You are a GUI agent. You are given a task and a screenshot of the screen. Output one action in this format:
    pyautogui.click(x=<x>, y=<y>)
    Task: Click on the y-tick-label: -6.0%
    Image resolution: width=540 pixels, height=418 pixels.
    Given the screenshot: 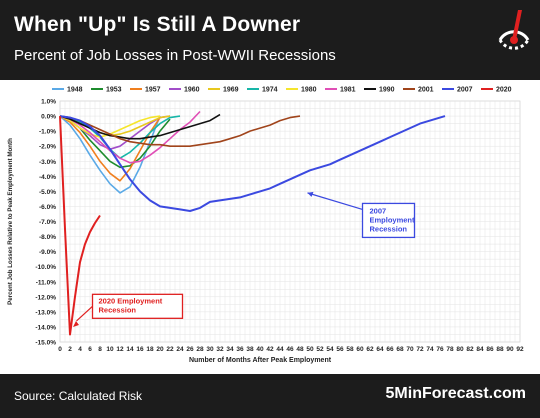 What is the action you would take?
    pyautogui.click(x=47, y=207)
    